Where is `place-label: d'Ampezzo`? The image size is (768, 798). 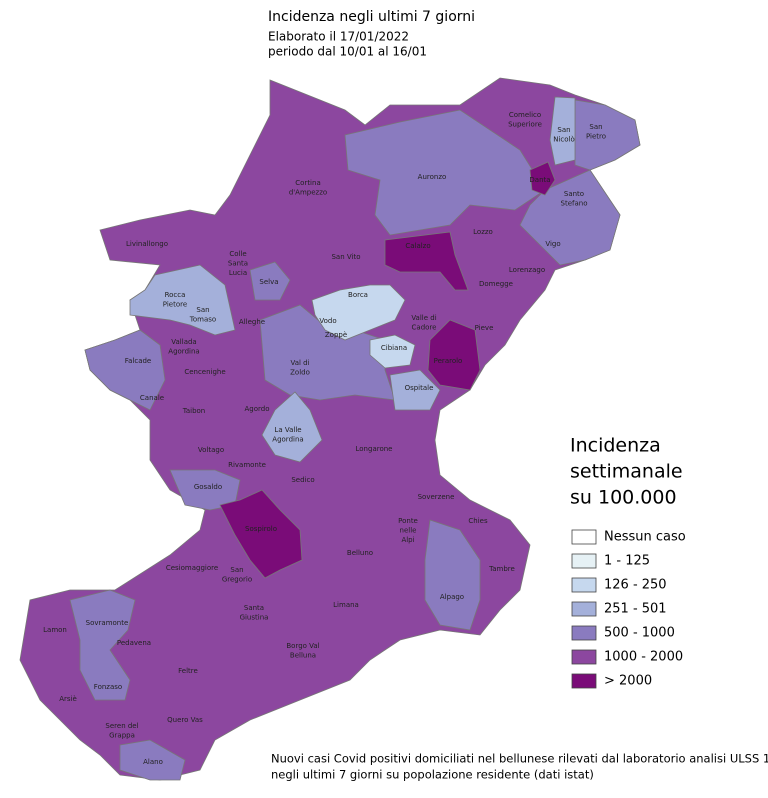 place-label: d'Ampezzo is located at coordinates (308, 193).